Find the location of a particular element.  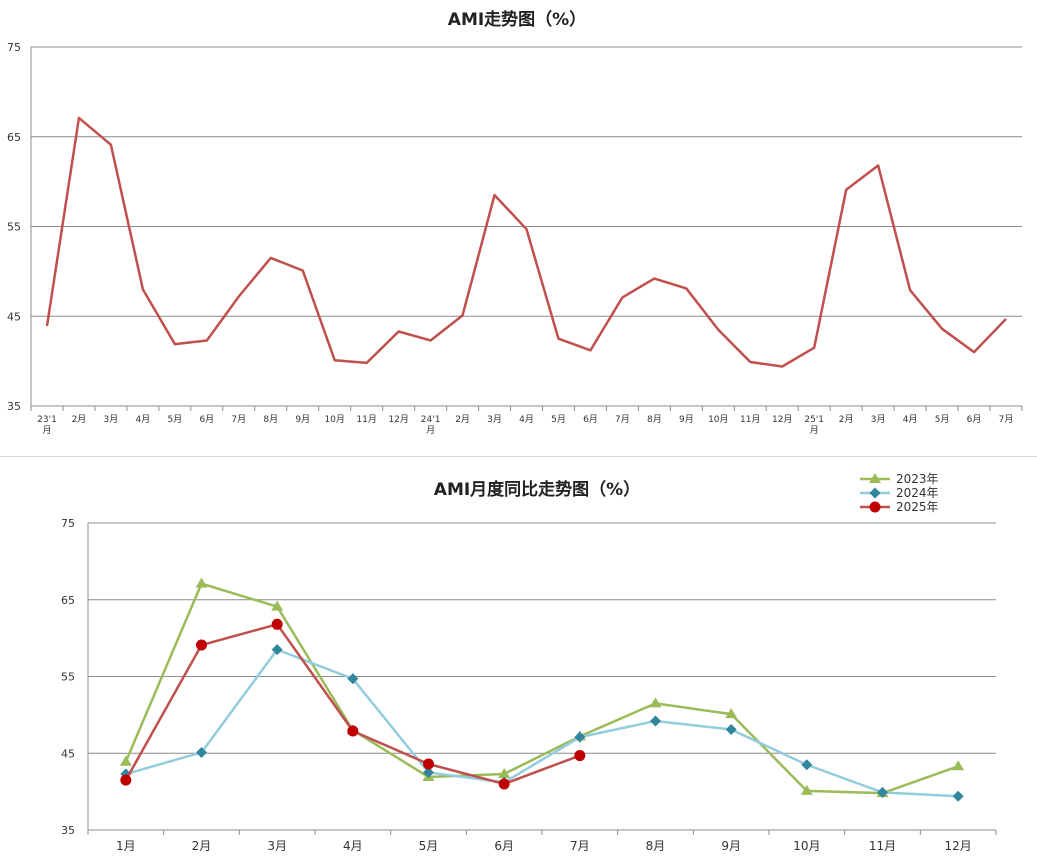

x-tick-label: 1月 is located at coordinates (126, 846).